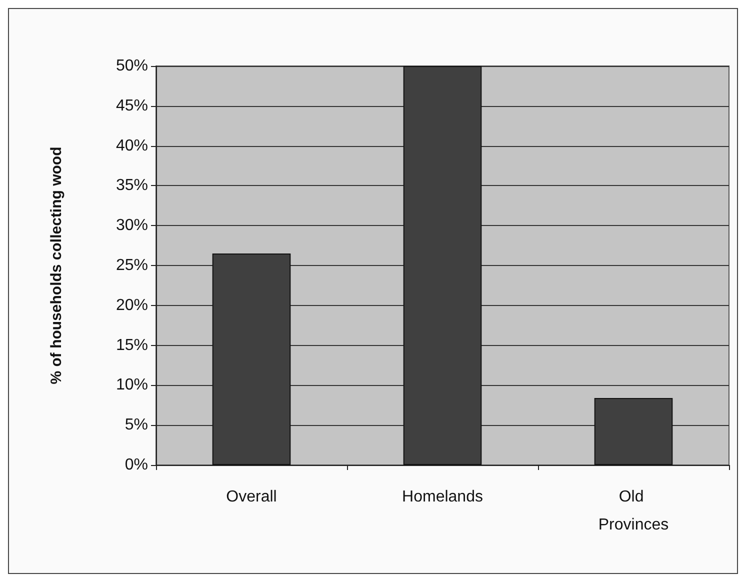 The image size is (746, 582). Describe the element at coordinates (136, 425) in the screenshot. I see `y-tick-label: 5%` at that location.